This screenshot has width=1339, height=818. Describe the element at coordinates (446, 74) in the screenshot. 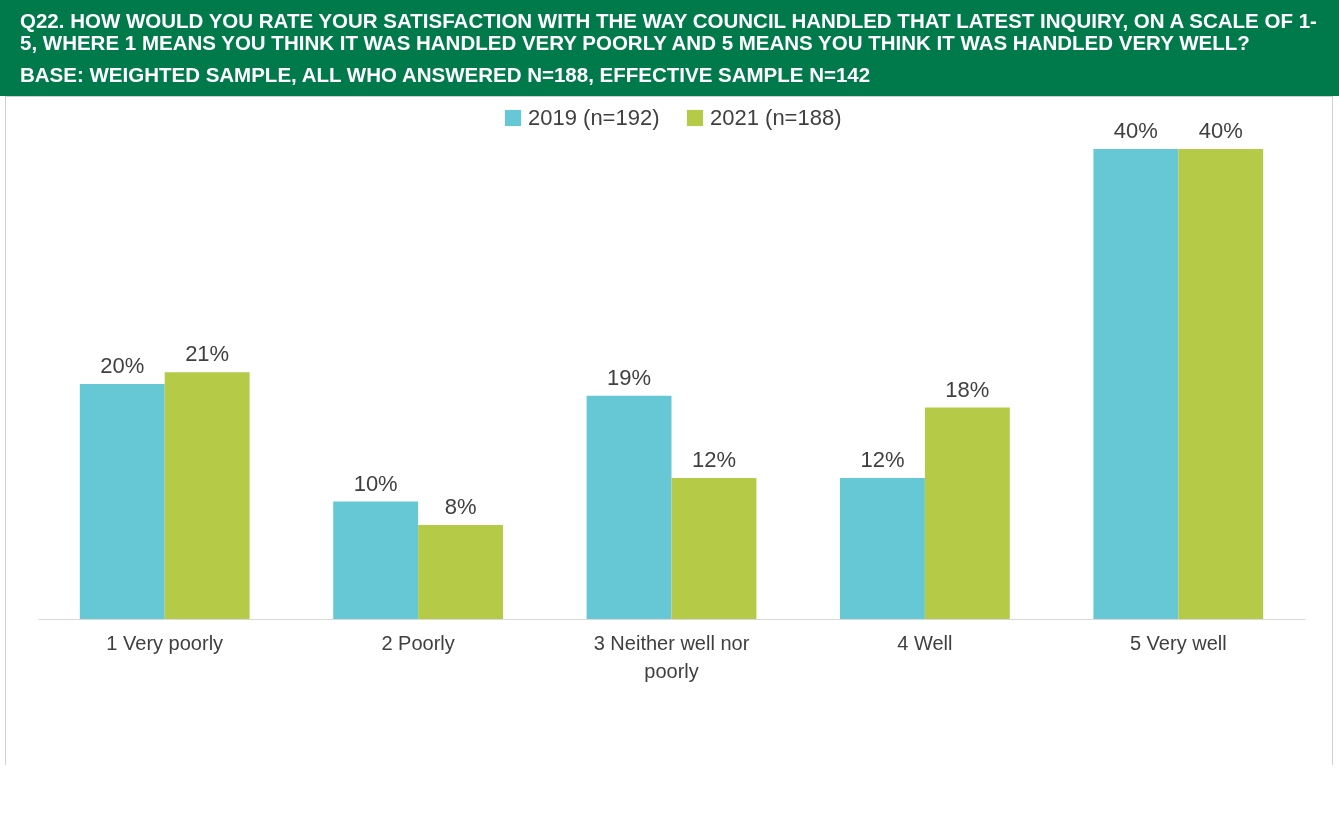

I see `chart-subtitle: BASE: WEIGHTED SAMPLE, ALL WHO ANSWERED N=188, EFFECTIVE SAMPLE N=142` at that location.